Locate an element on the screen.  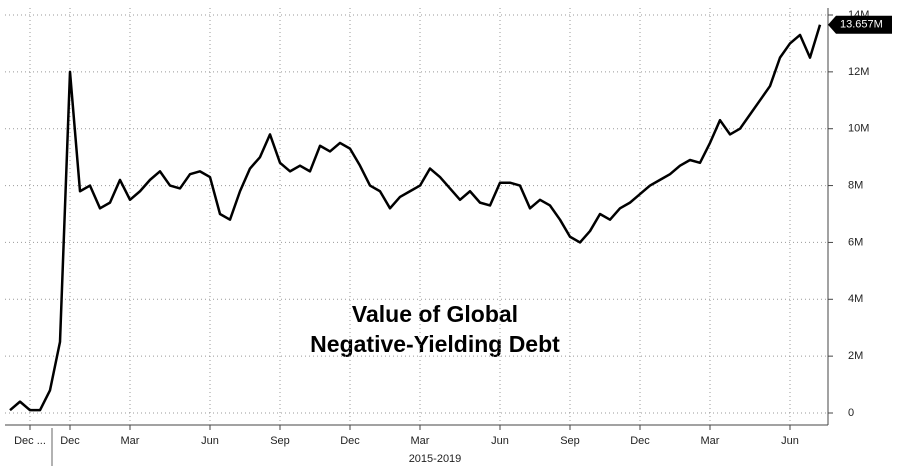
chart-title: Value of Global is located at coordinates (435, 314).